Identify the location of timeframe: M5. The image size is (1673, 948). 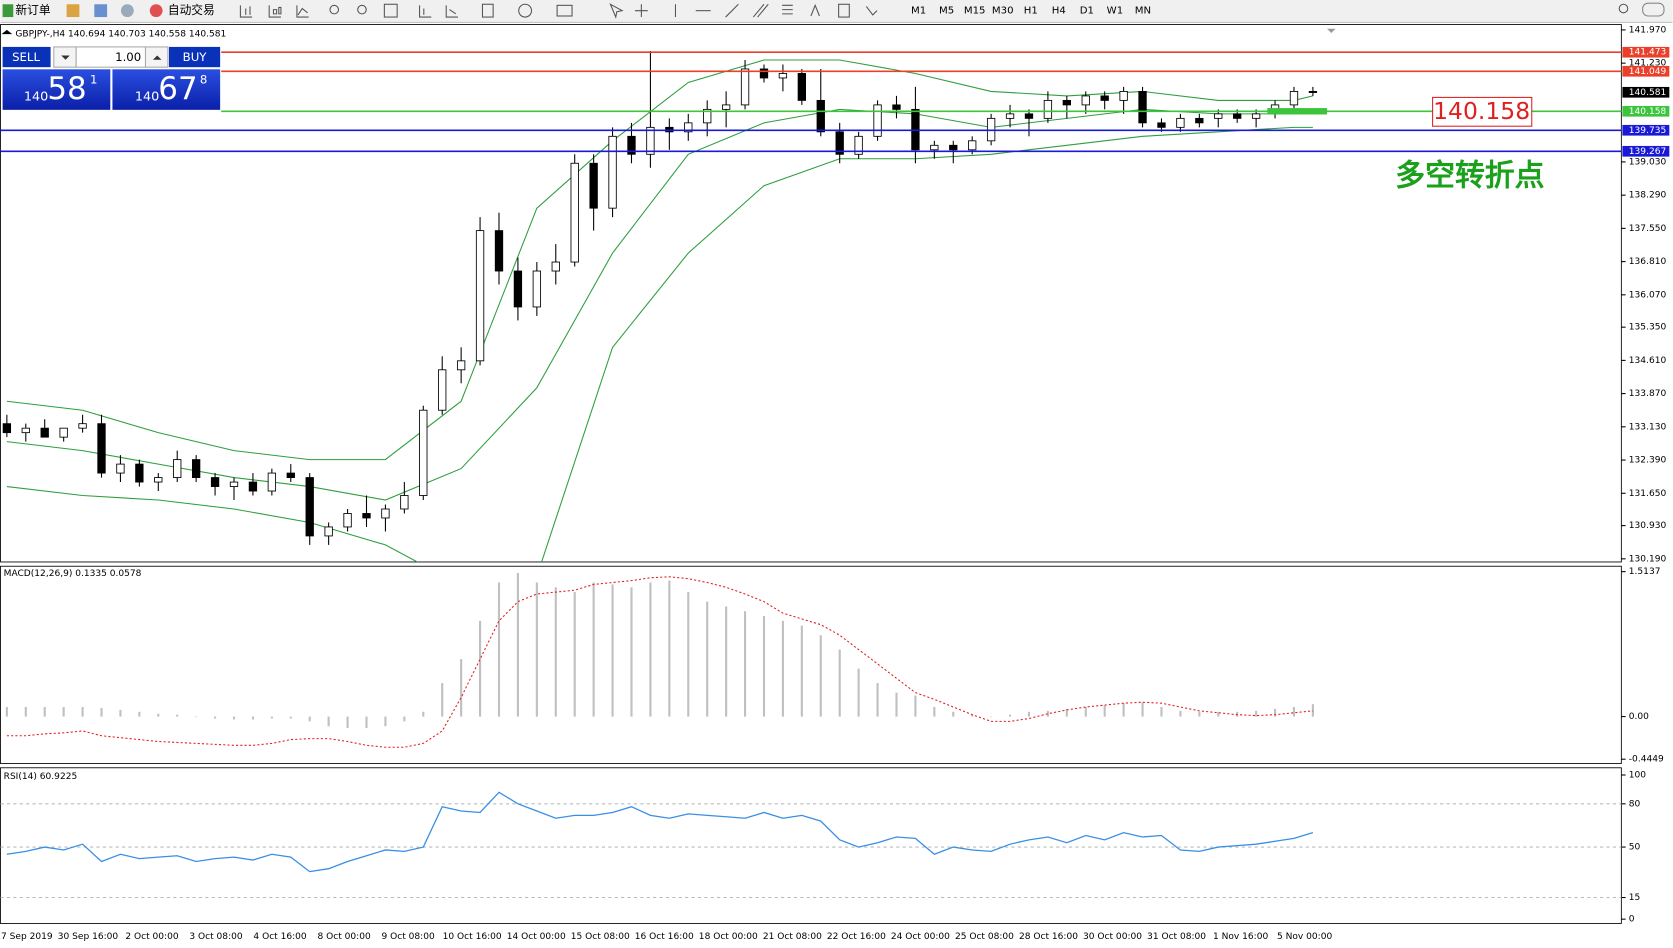
(946, 11).